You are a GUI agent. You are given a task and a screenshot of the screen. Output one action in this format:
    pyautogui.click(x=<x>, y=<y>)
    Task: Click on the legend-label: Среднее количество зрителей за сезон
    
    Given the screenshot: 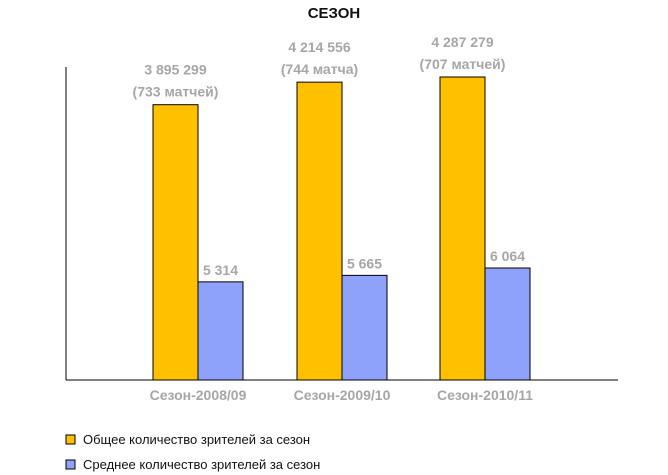 What is the action you would take?
    pyautogui.click(x=201, y=464)
    